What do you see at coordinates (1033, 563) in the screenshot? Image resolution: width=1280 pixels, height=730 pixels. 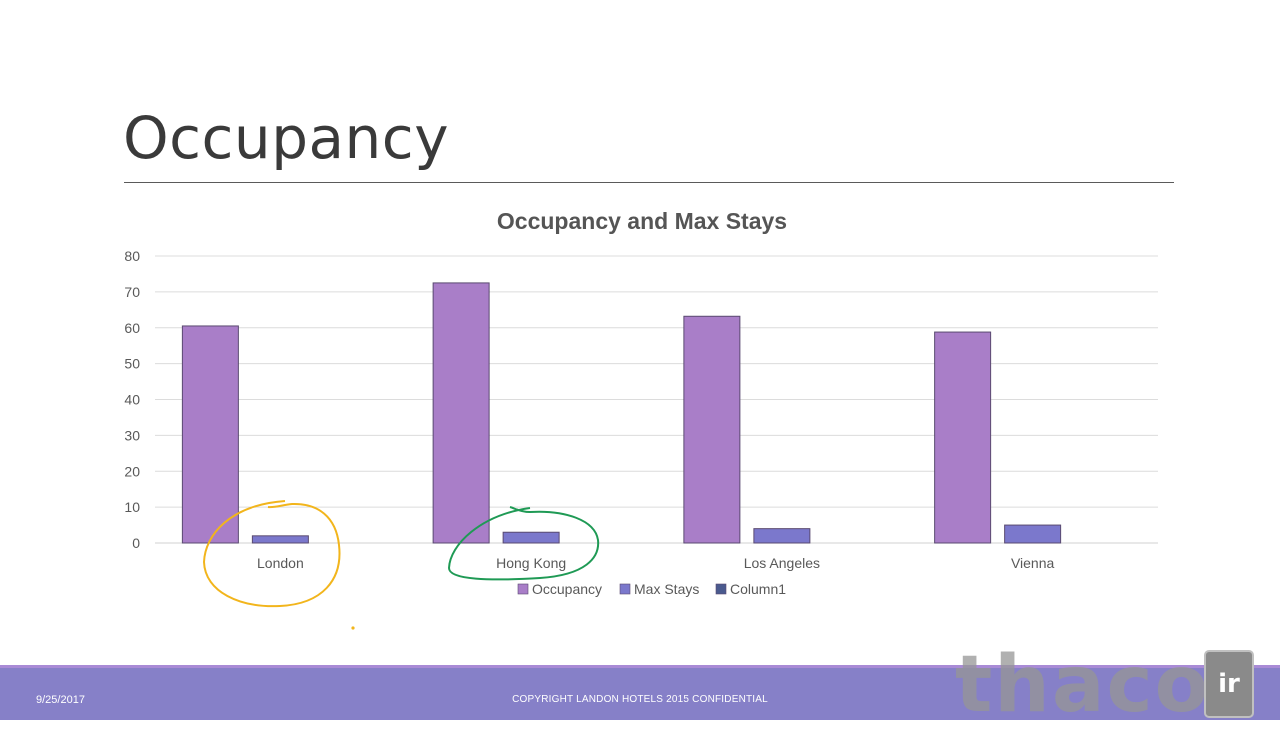 I see `x-tick-label: Vienna` at bounding box center [1033, 563].